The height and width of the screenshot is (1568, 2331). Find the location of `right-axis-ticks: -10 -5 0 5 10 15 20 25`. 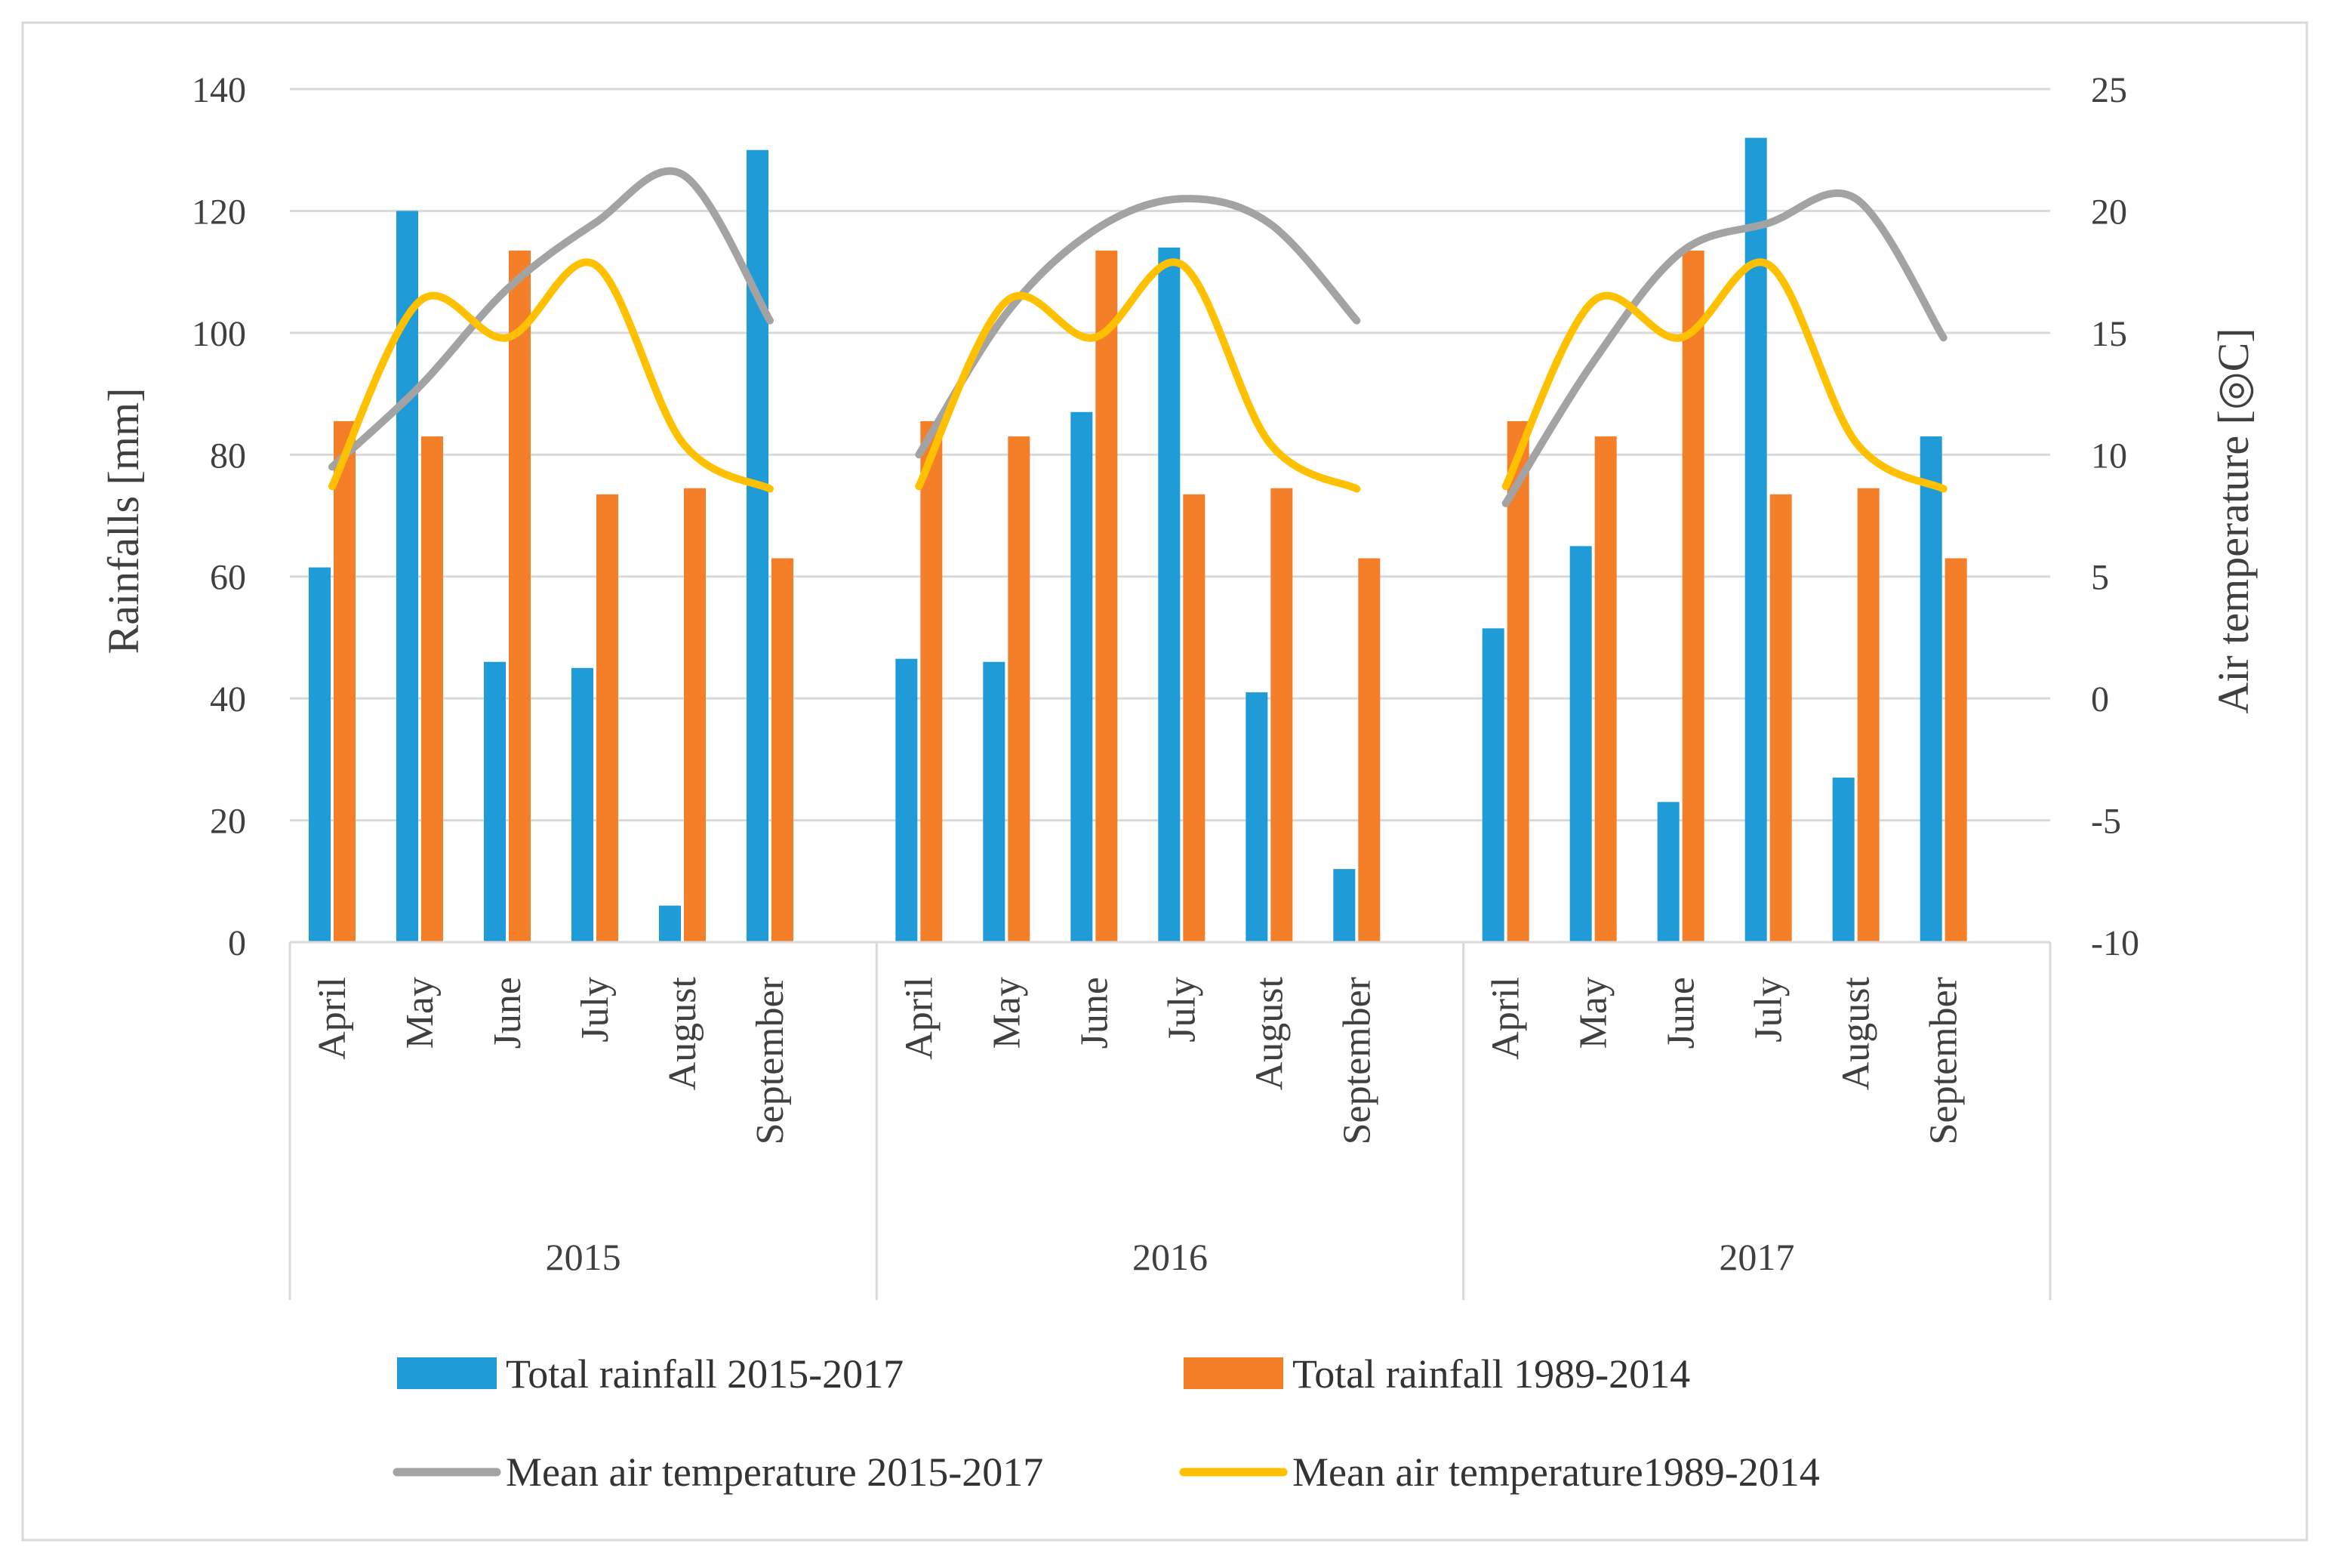

right-axis-ticks: -10 -5 0 5 10 15 20 25 is located at coordinates (2115, 516).